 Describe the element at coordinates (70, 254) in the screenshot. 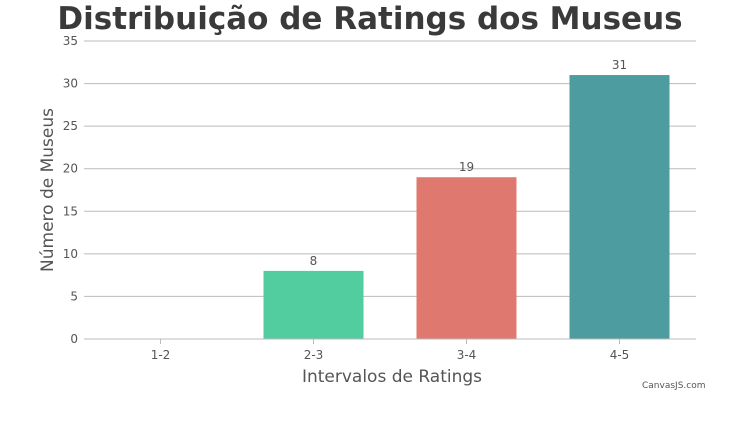

I see `y-tick-label: 10` at that location.